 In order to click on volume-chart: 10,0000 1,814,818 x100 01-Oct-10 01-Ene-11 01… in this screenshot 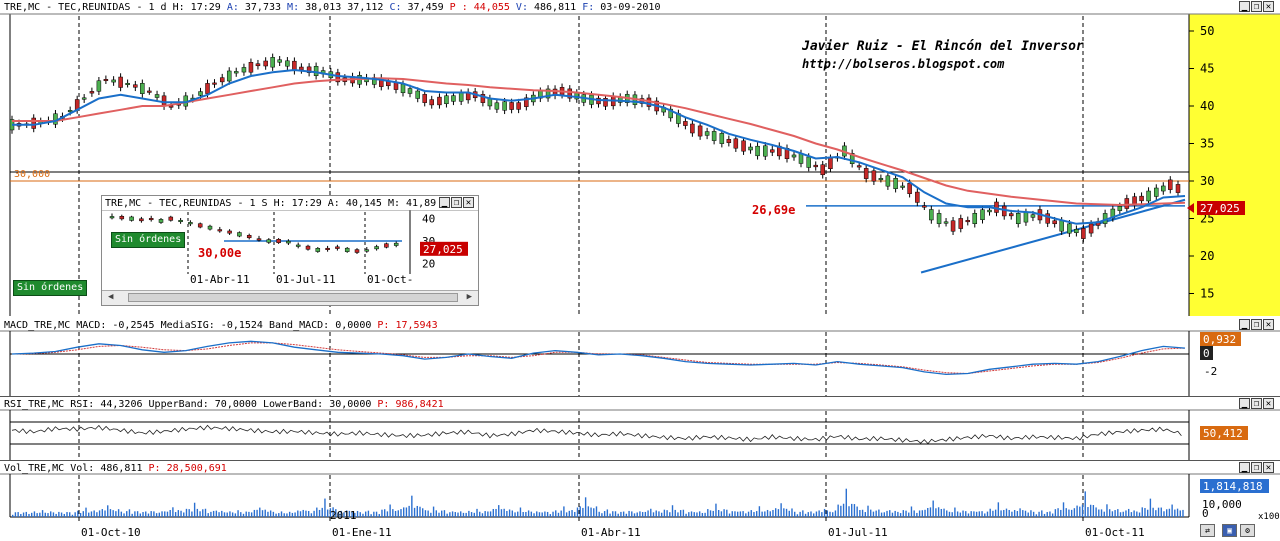, I will do `click(640, 501)`.